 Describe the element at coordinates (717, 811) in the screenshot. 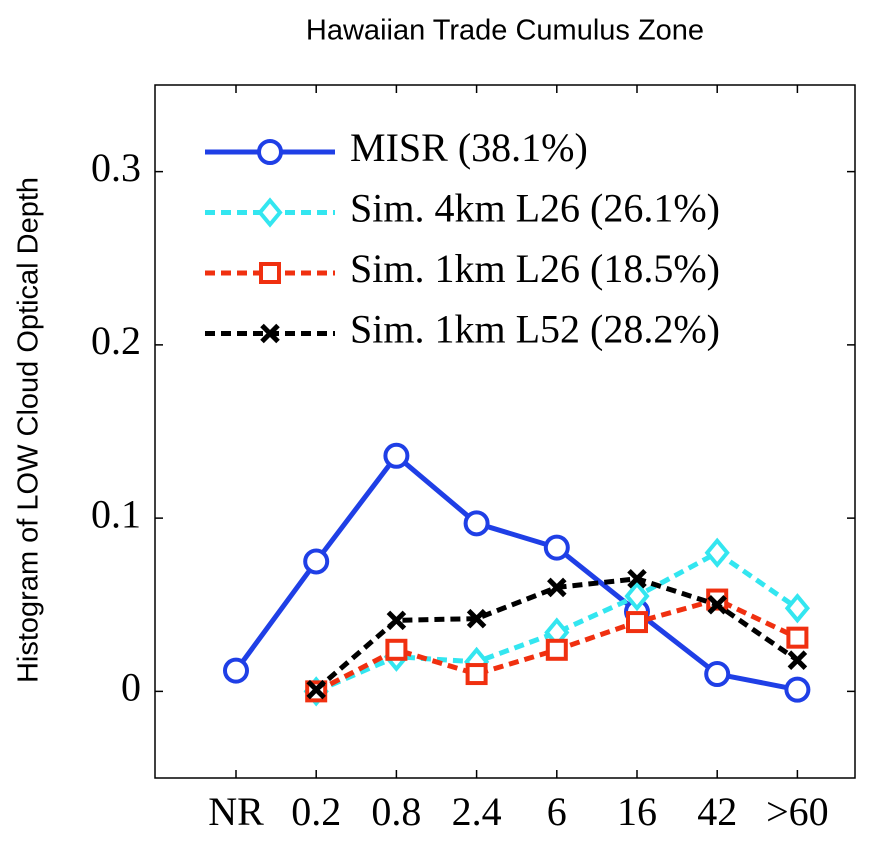

I see `x-tick-label: 42` at that location.